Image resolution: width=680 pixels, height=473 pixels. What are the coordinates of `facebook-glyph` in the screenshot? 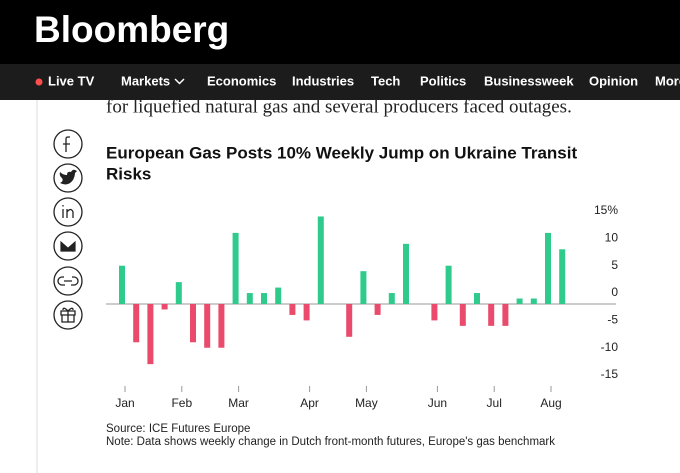 It's located at (66, 144).